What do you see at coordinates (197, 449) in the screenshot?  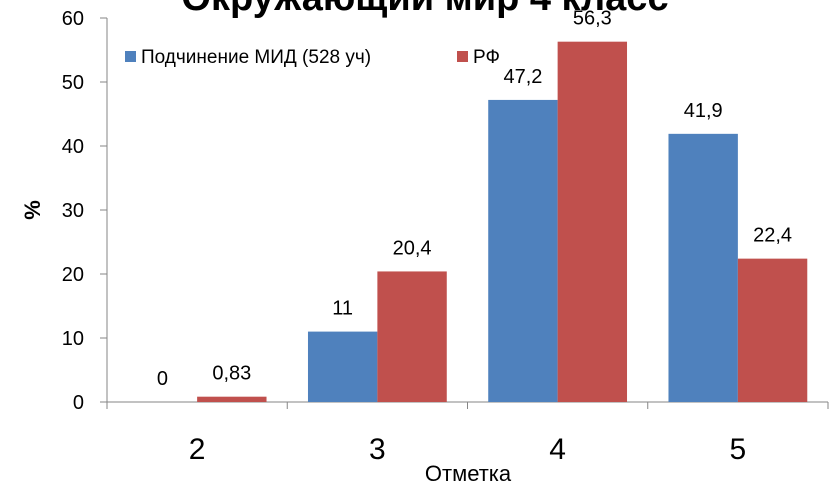 I see `x-tick-label: 2` at bounding box center [197, 449].